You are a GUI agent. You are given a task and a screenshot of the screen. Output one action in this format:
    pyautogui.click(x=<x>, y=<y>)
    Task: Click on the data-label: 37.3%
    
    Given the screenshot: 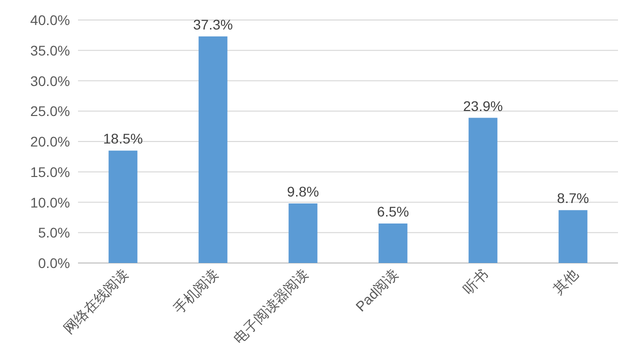 What is the action you would take?
    pyautogui.click(x=213, y=24)
    